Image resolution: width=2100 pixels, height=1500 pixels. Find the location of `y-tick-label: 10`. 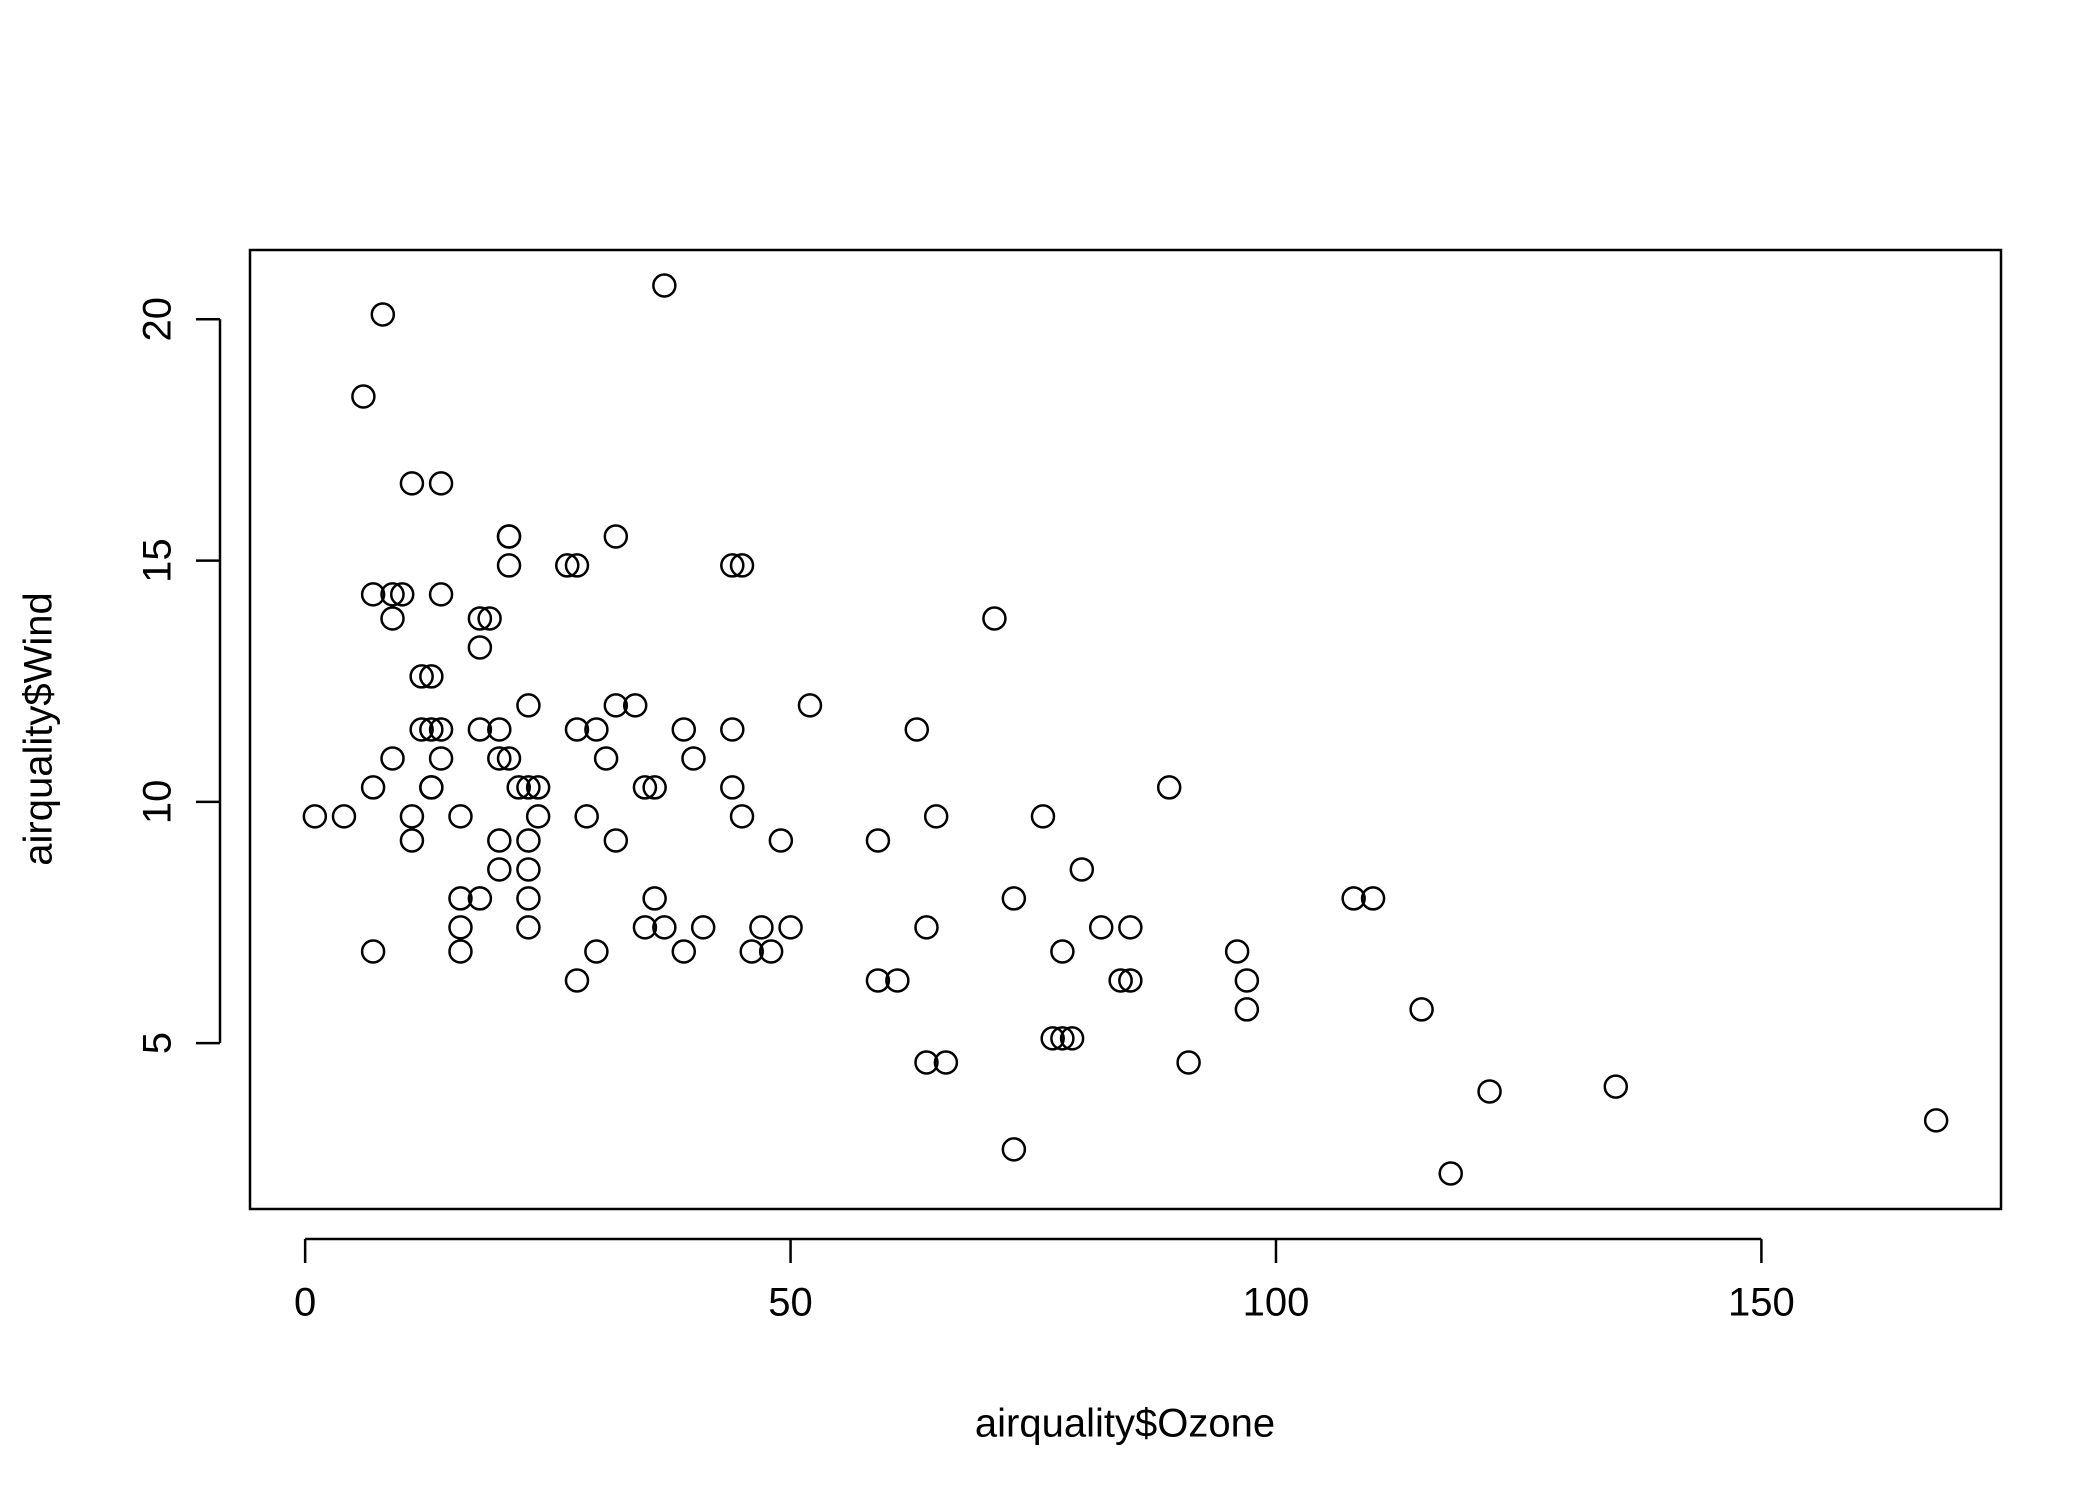

y-tick-label: 10 is located at coordinates (158, 802).